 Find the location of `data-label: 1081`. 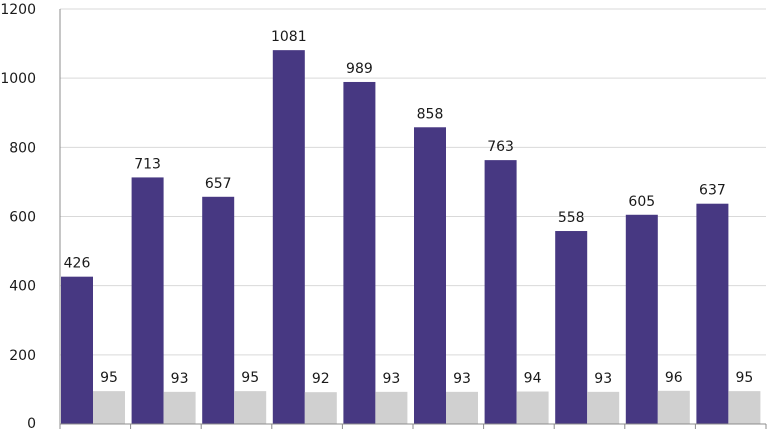

data-label: 1081 is located at coordinates (289, 37).